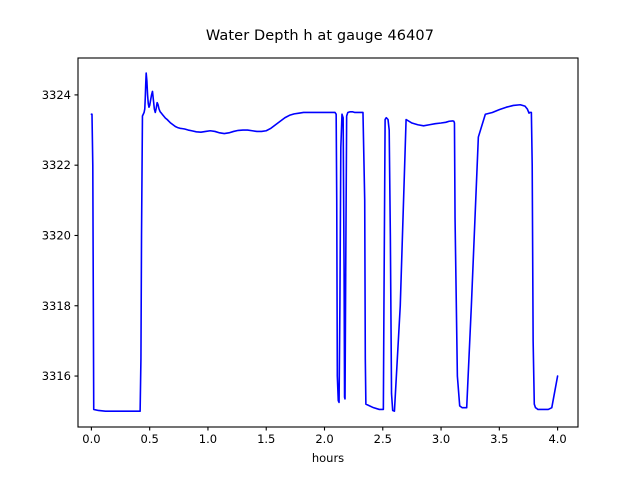 Image resolution: width=640 pixels, height=480 pixels. What do you see at coordinates (150, 439) in the screenshot?
I see `x-tick-label: 0.5` at bounding box center [150, 439].